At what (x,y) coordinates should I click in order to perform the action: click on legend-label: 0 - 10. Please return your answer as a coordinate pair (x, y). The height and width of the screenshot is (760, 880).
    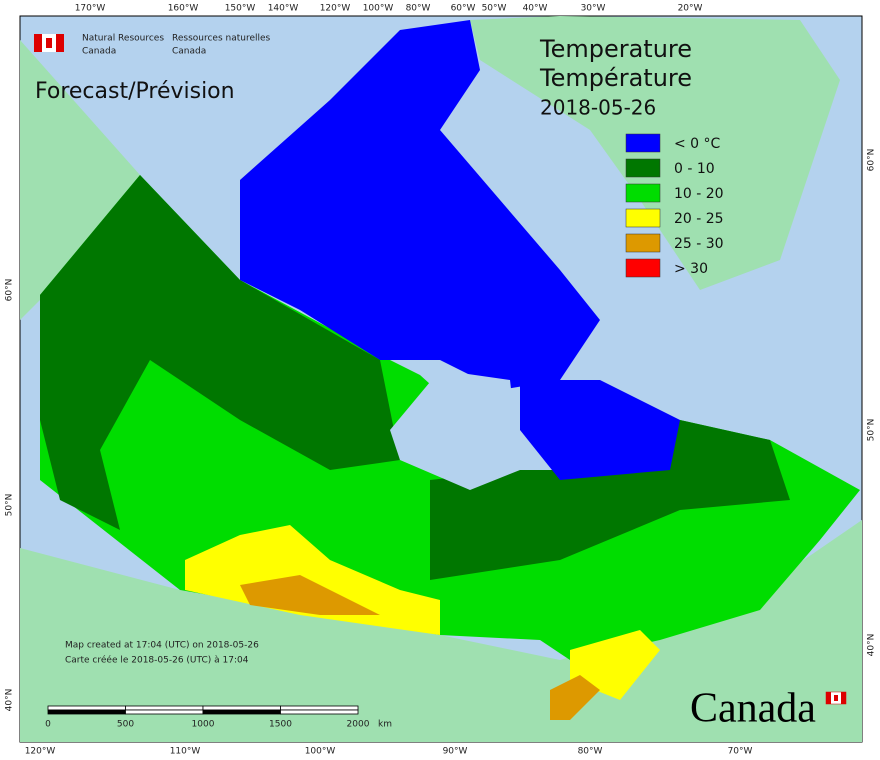
    Looking at the image, I should click on (694, 169).